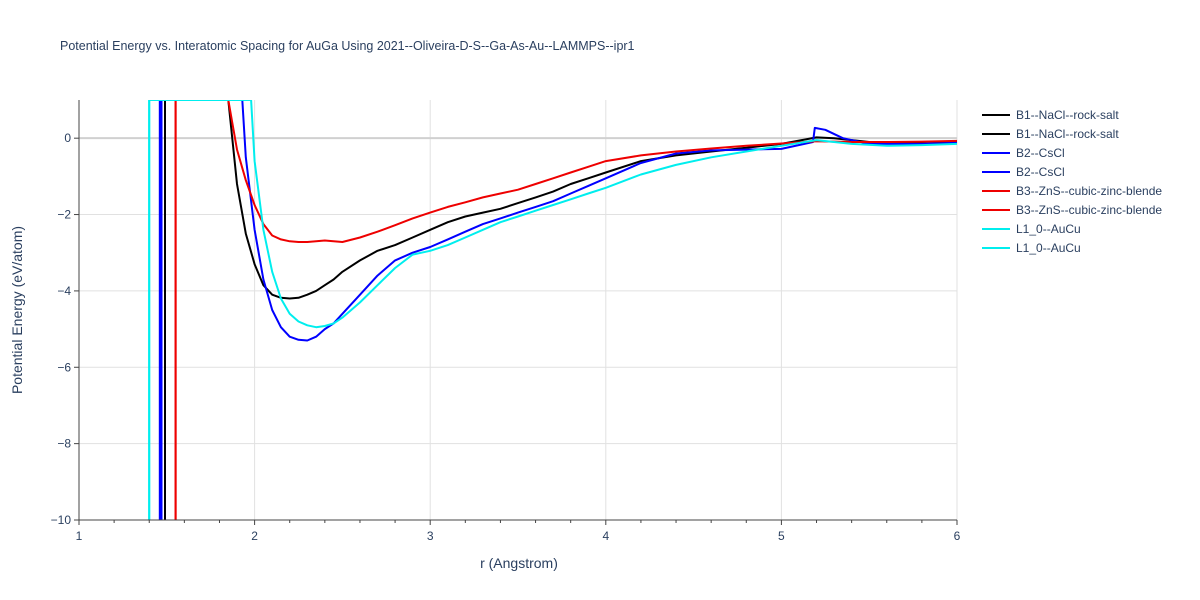 The width and height of the screenshot is (1200, 600). What do you see at coordinates (64, 291) in the screenshot?
I see `y-tick-label: −4` at bounding box center [64, 291].